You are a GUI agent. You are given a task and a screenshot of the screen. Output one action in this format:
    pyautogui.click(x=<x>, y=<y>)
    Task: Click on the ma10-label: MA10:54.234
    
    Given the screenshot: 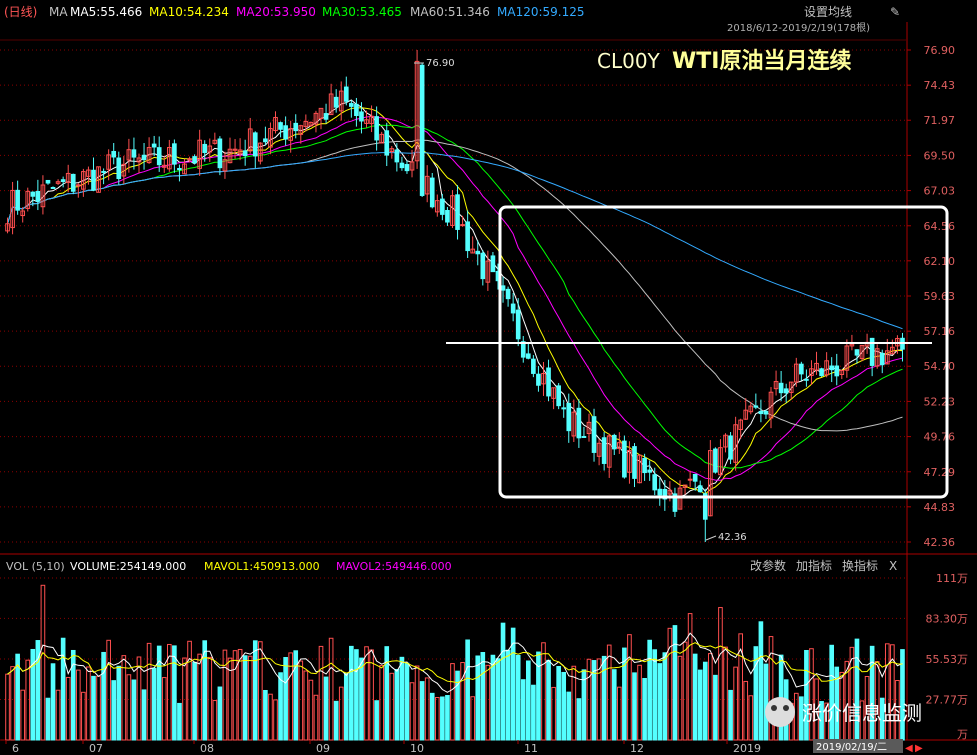 What is the action you would take?
    pyautogui.click(x=189, y=12)
    